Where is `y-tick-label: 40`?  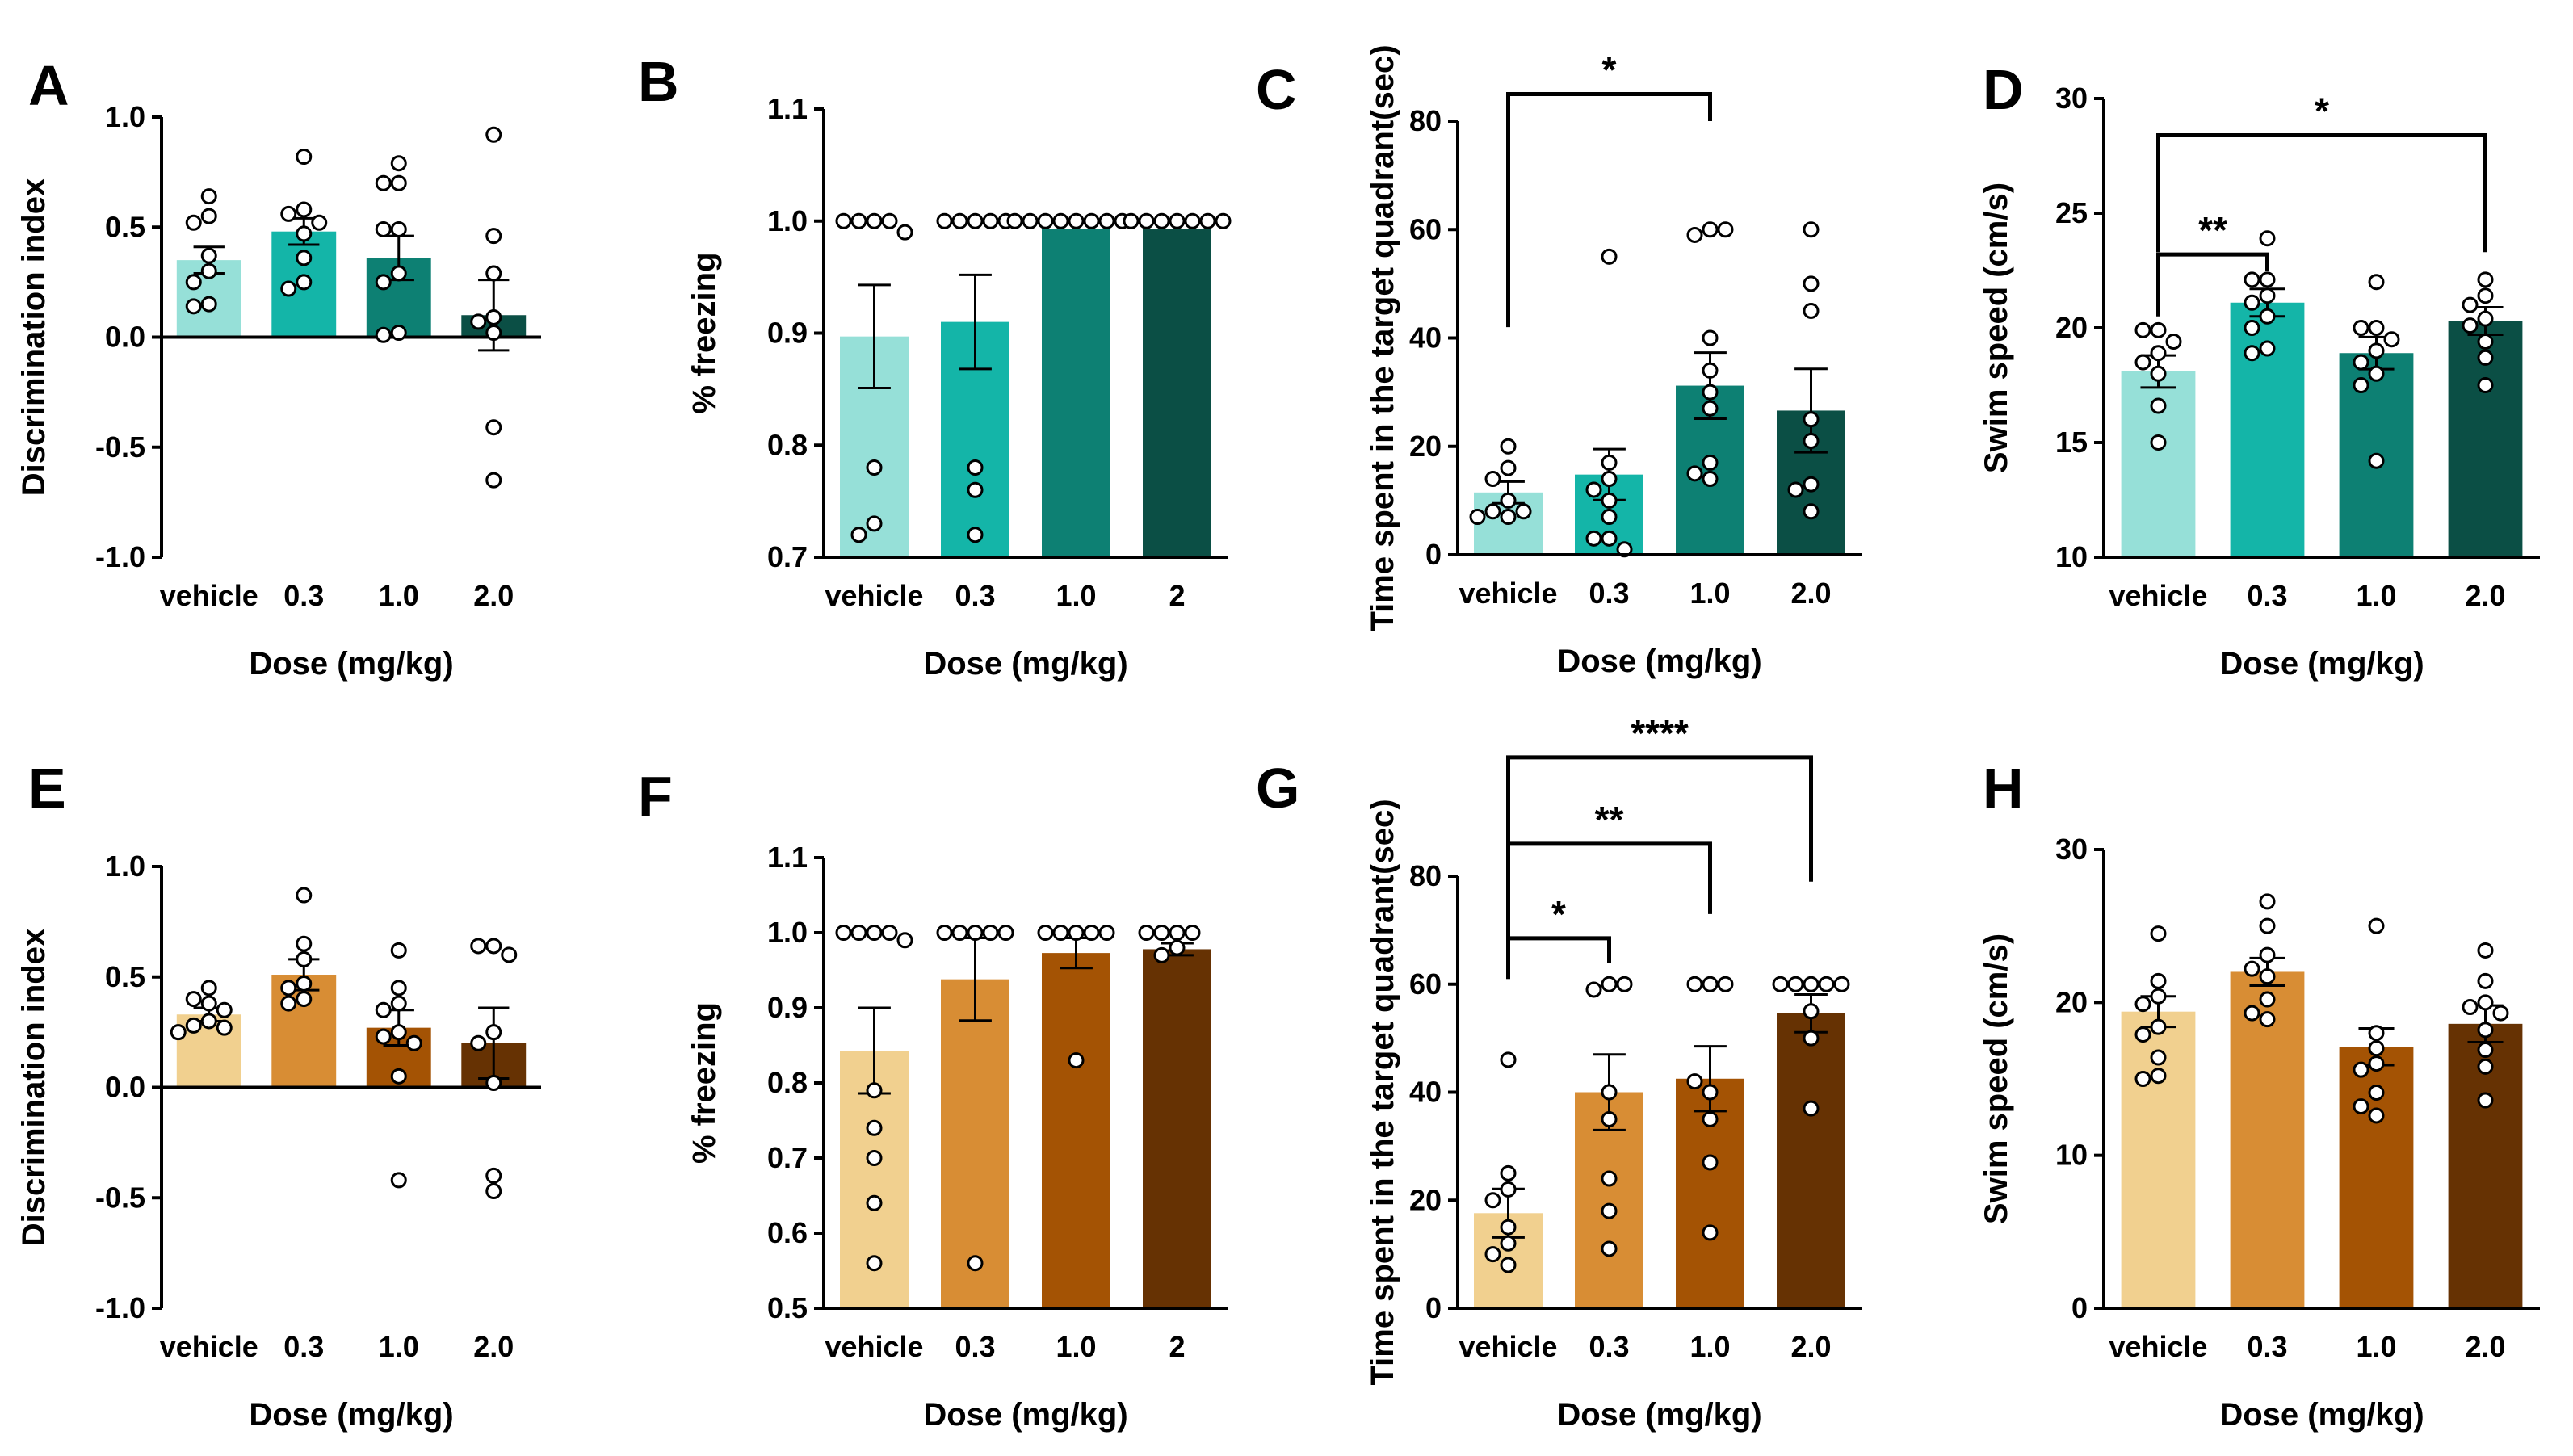
y-tick-label: 40 is located at coordinates (1425, 1092).